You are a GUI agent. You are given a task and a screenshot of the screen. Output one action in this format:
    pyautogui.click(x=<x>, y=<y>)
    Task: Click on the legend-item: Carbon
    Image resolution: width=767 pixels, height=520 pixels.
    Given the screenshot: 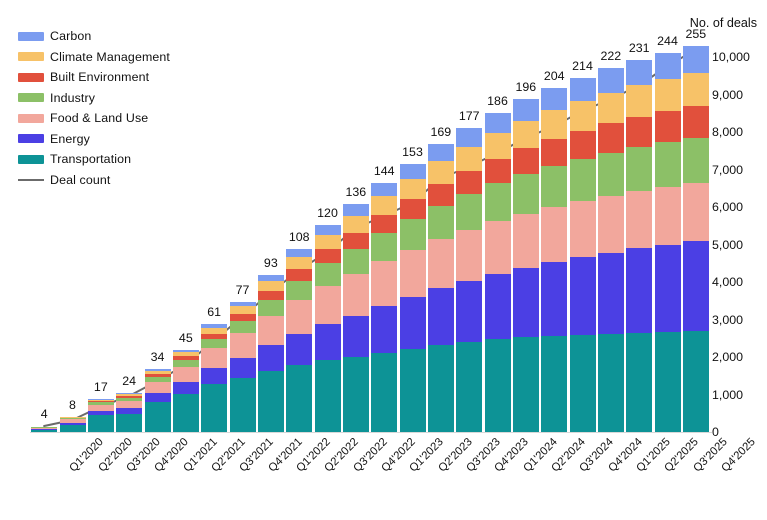 What is the action you would take?
    pyautogui.click(x=128, y=36)
    